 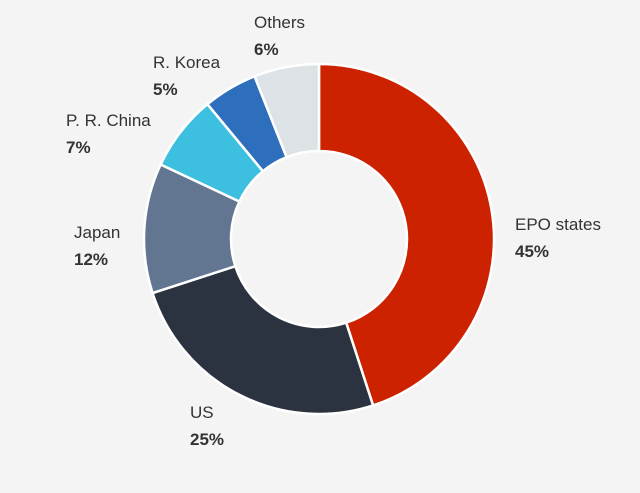 What do you see at coordinates (532, 251) in the screenshot?
I see `value-label-epo-states: 45%` at bounding box center [532, 251].